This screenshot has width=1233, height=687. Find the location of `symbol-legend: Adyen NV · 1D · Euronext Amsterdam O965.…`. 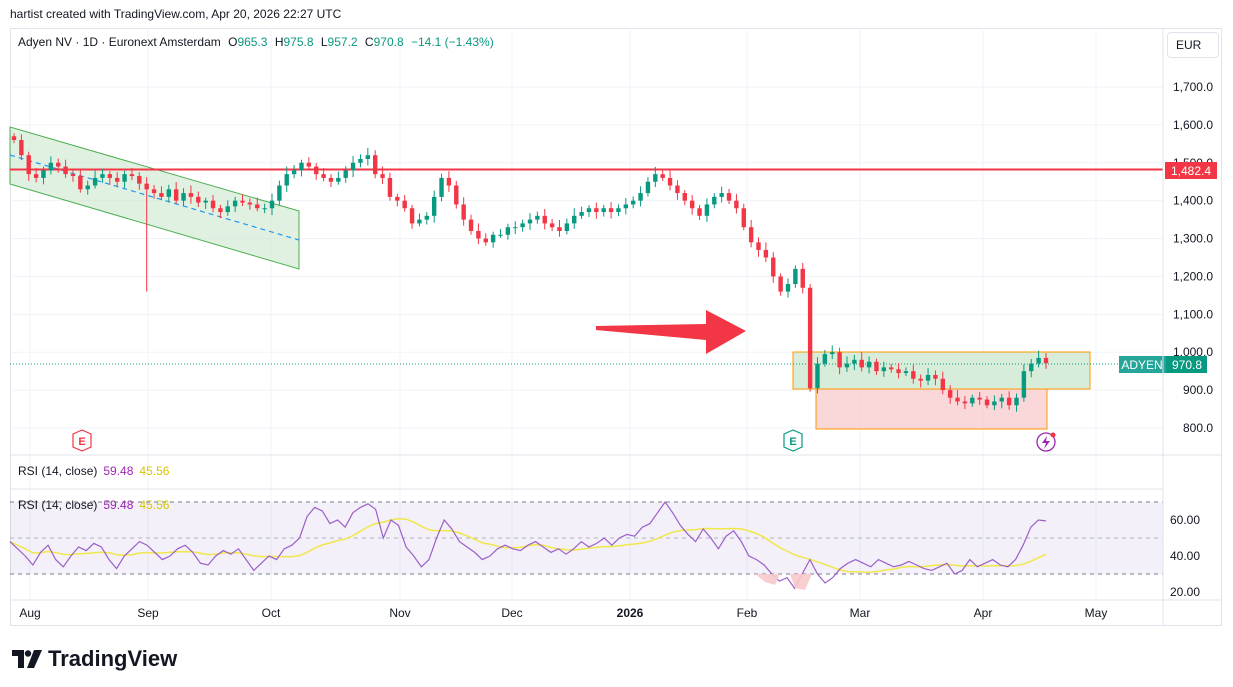

symbol-legend: Adyen NV · 1D · Euronext Amsterdam O965.… is located at coordinates (256, 42).